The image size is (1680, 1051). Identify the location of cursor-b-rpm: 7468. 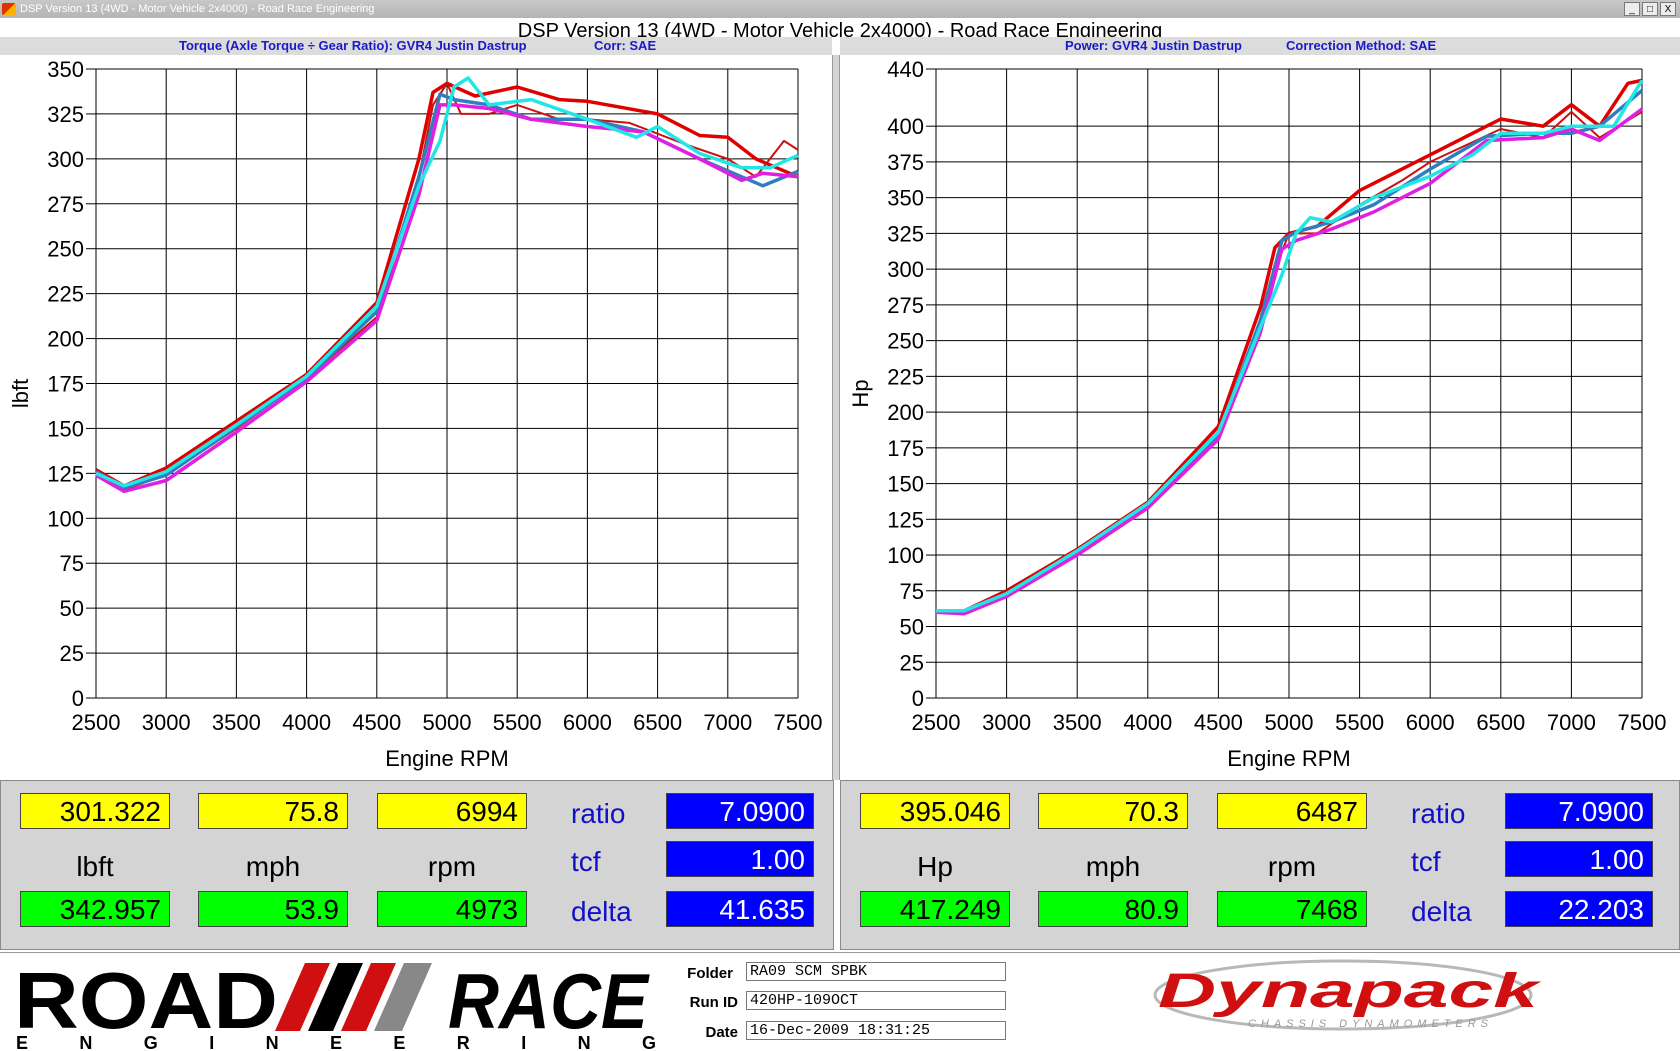
(1292, 909).